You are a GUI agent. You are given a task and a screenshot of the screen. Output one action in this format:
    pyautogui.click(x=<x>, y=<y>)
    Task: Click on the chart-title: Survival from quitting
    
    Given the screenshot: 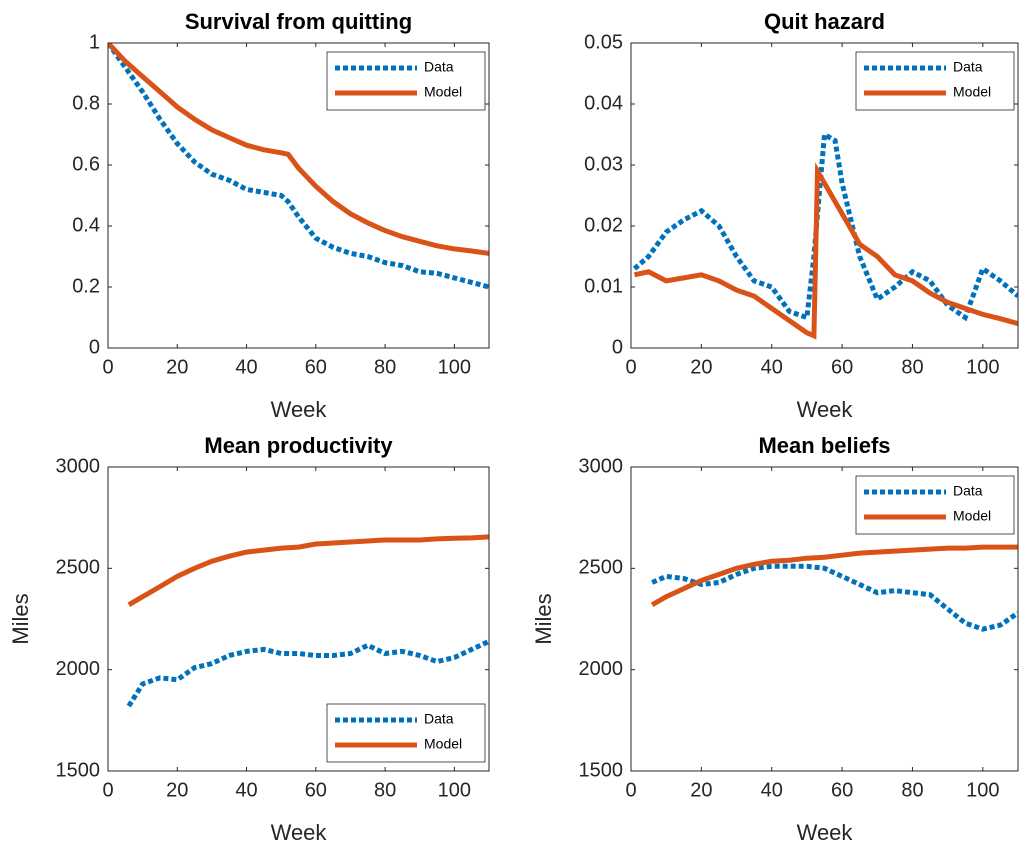 What is the action you would take?
    pyautogui.click(x=298, y=21)
    